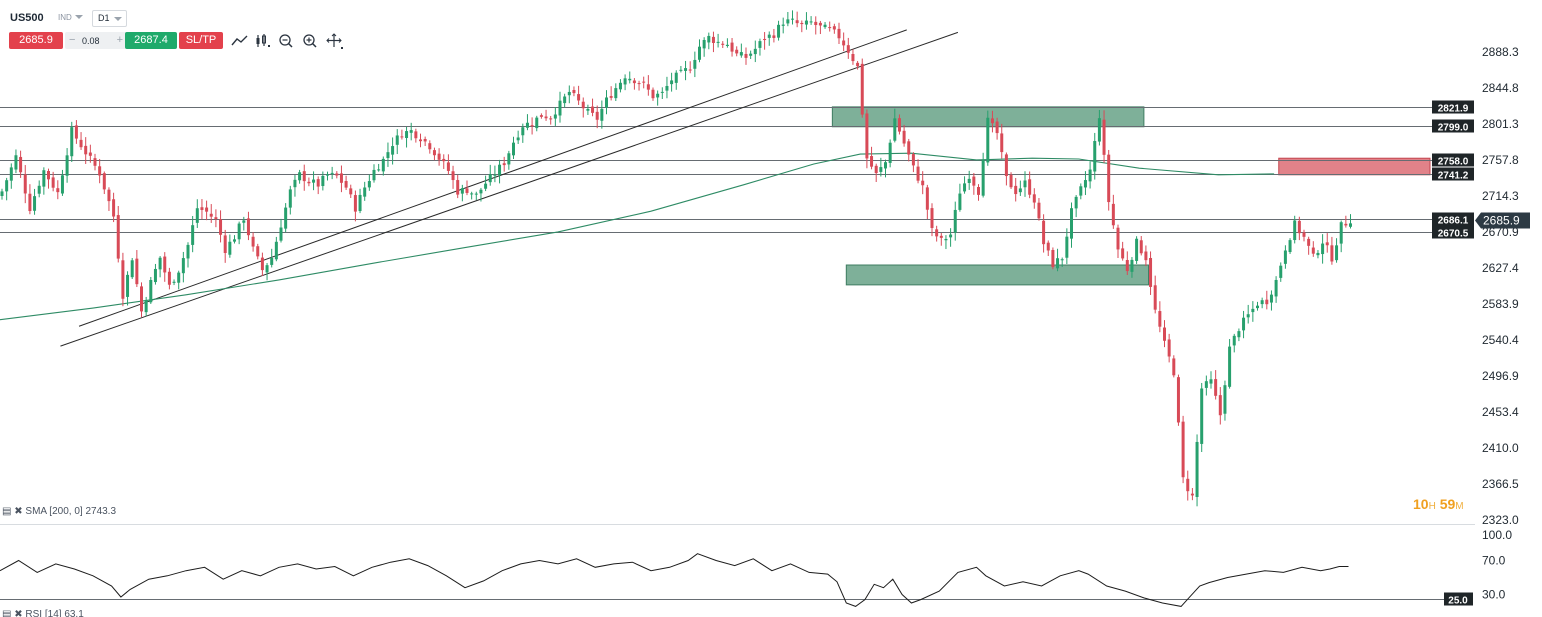 This screenshot has height=617, width=1542. What do you see at coordinates (119, 40) in the screenshot?
I see `increase-button: +` at bounding box center [119, 40].